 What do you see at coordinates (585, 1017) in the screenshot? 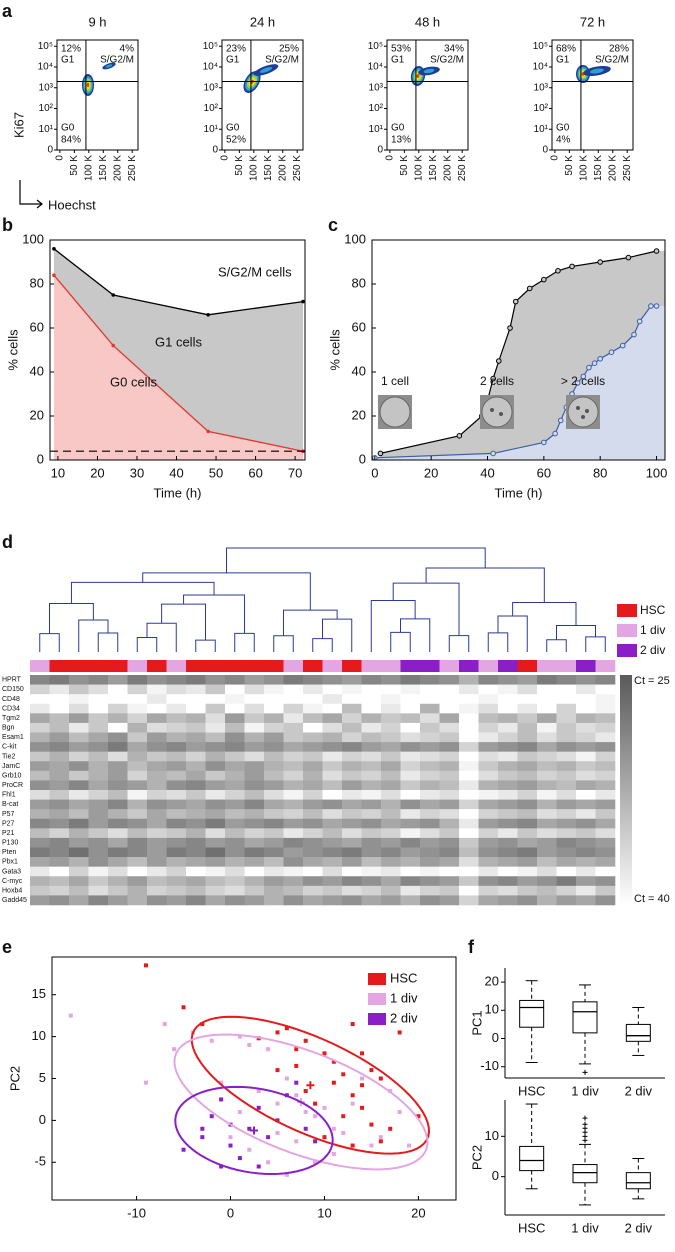
I see `box` at bounding box center [585, 1017].